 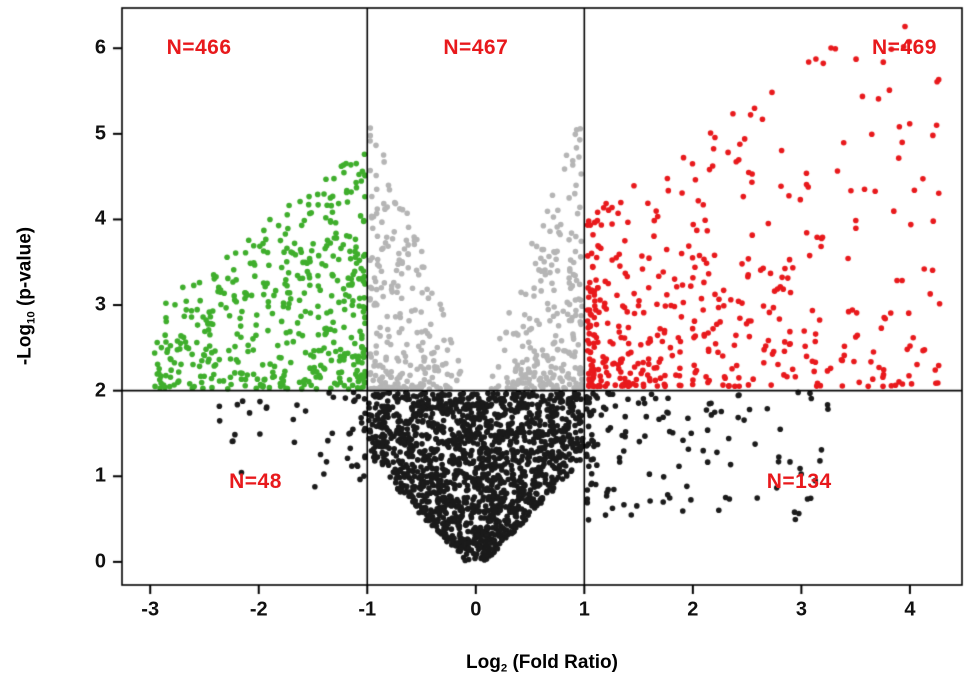 What do you see at coordinates (25, 344) in the screenshot?
I see `y-axis-title-text: -Log` at bounding box center [25, 344].